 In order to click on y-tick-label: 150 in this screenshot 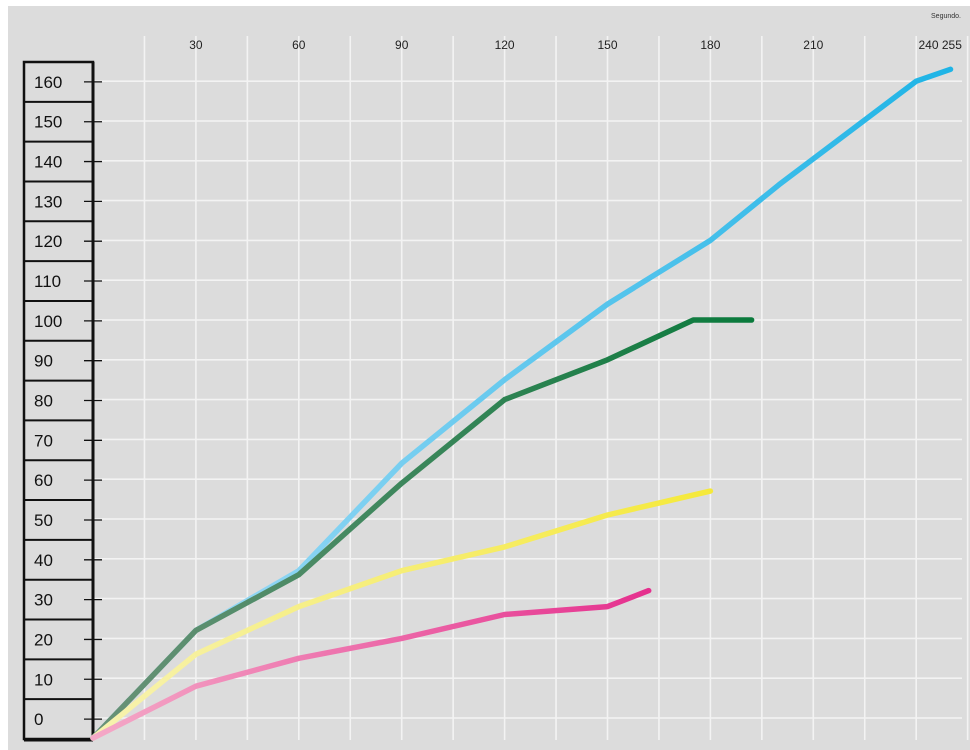, I will do `click(48, 122)`.